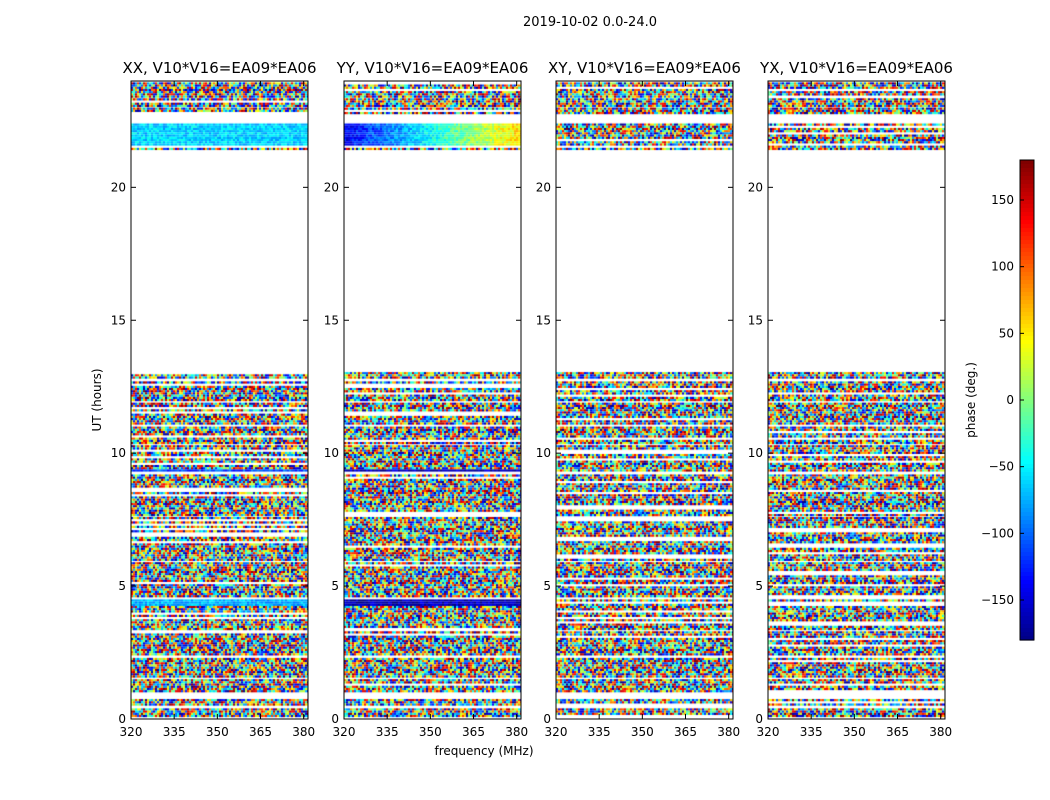  Describe the element at coordinates (1002, 200) in the screenshot. I see `colorbar-tick-label: 150` at that location.